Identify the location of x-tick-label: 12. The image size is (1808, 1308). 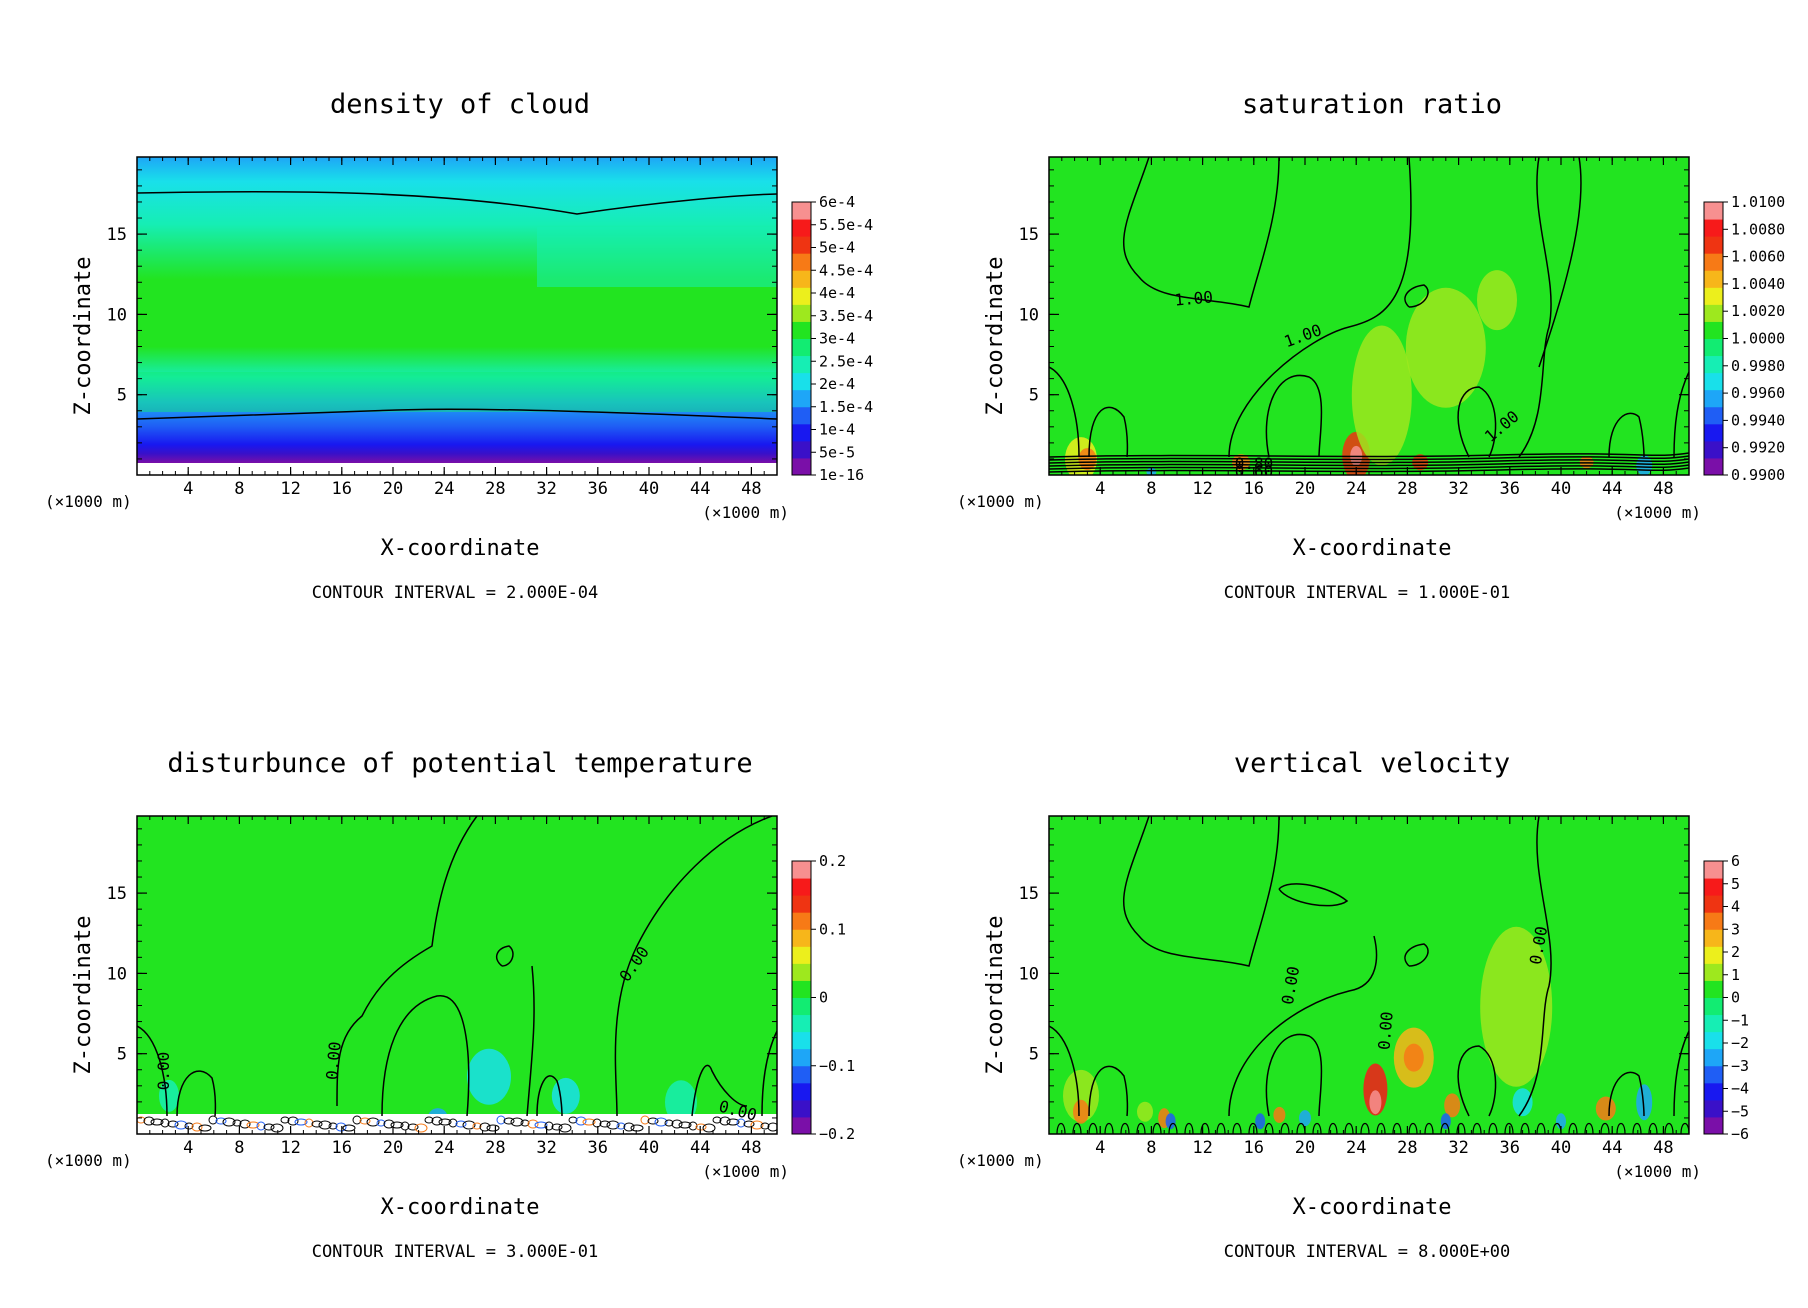
(1202, 1148).